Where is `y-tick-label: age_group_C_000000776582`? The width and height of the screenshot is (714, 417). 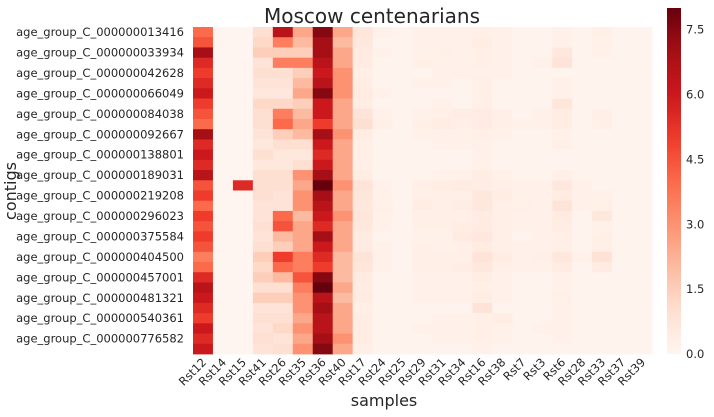 y-tick-label: age_group_C_000000776582 is located at coordinates (100, 339).